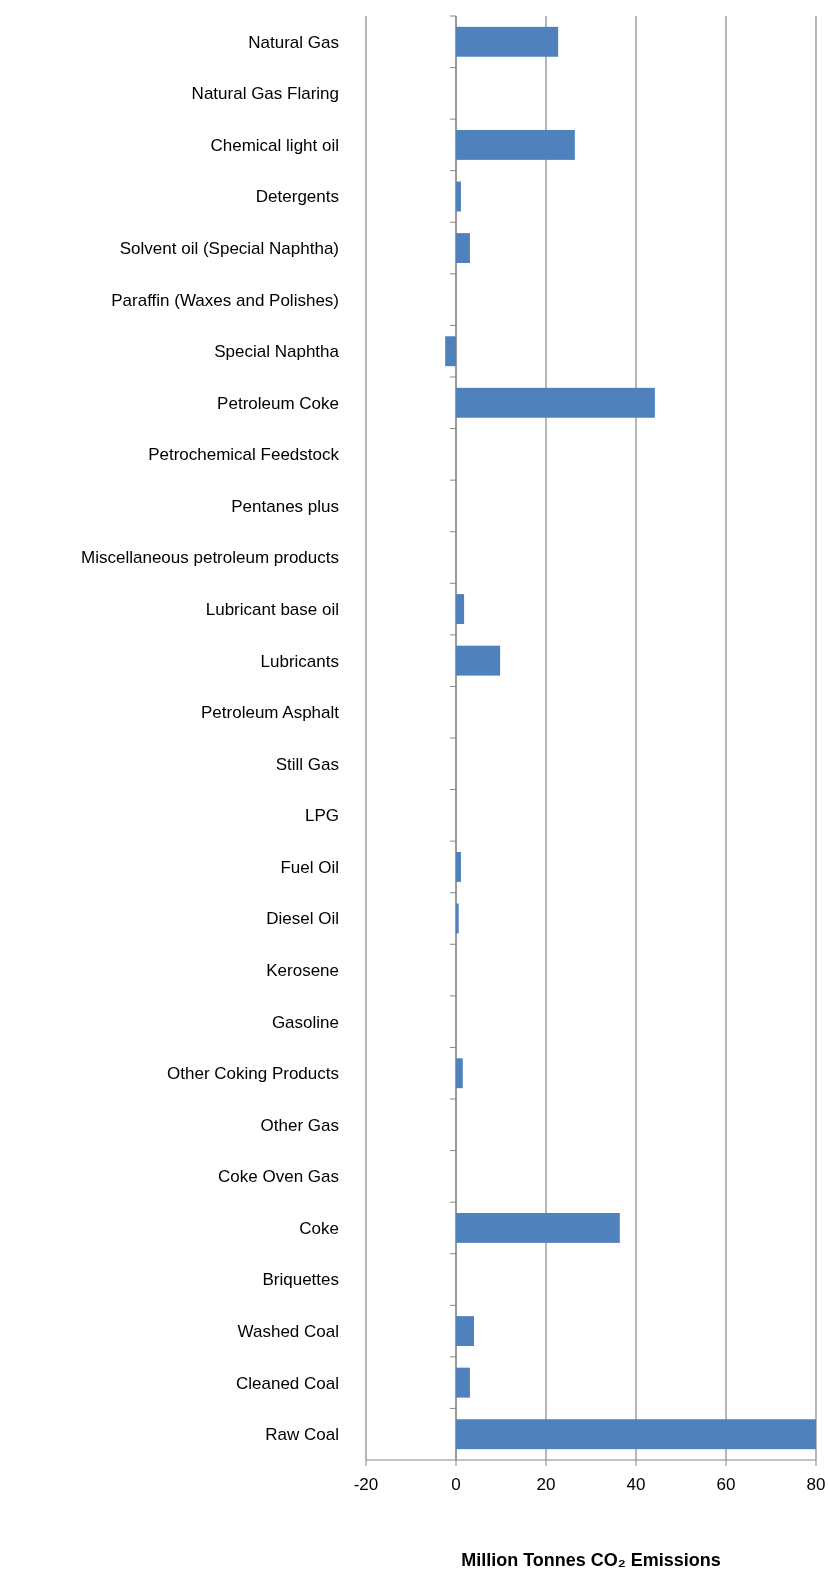  I want to click on x-tick-label: 0, so click(456, 1484).